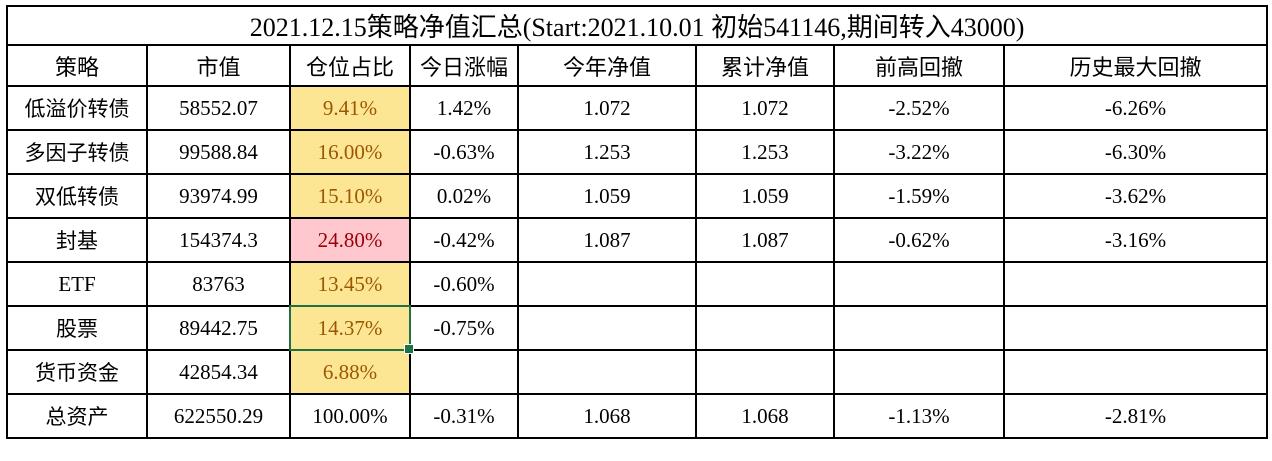 The height and width of the screenshot is (461, 1272). I want to click on cell-cum-nav: 1.072, so click(765, 108).